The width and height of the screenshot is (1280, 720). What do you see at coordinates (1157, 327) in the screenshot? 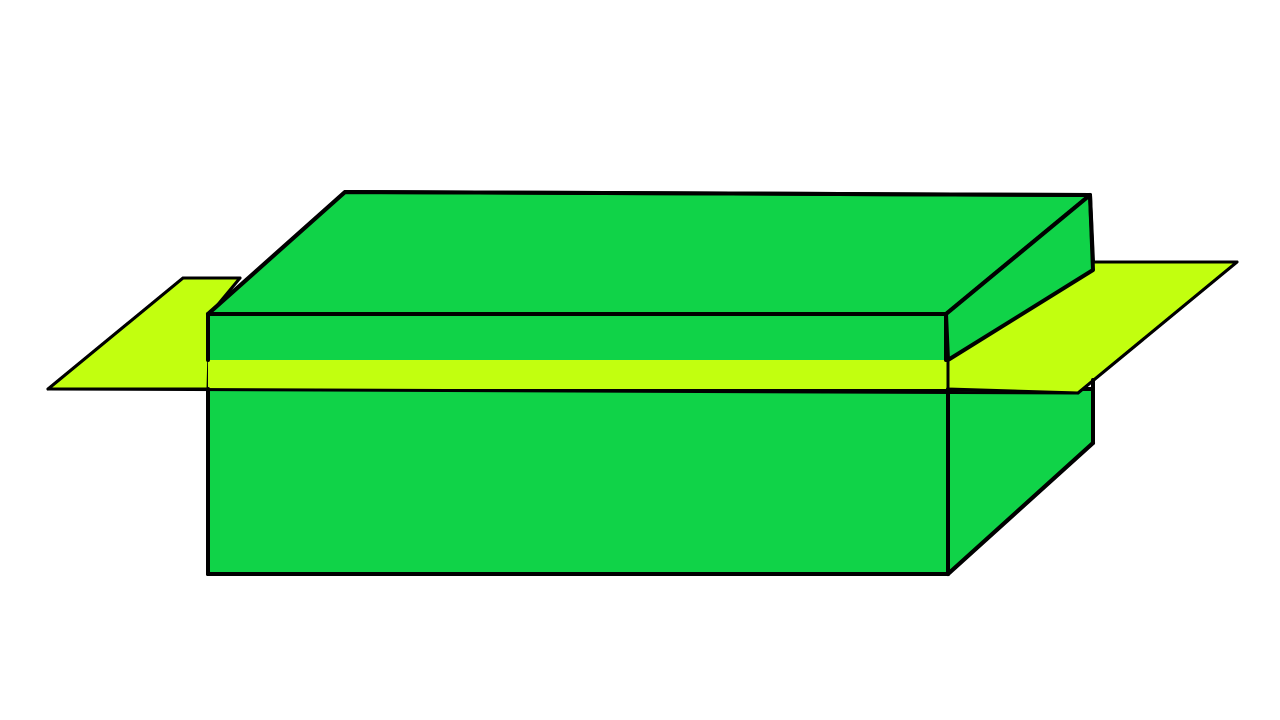
I see `plane-right-outline` at bounding box center [1157, 327].